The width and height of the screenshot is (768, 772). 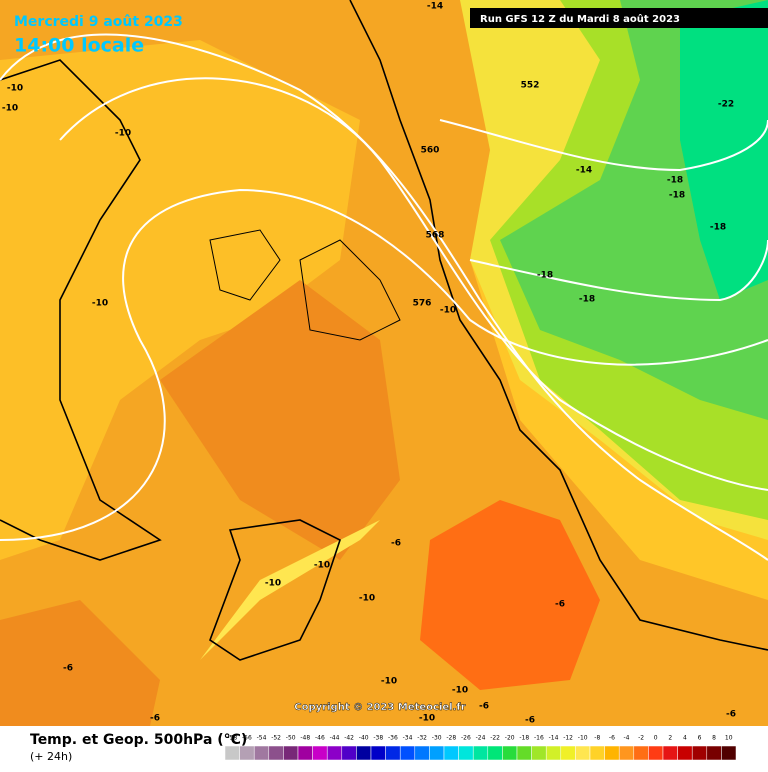 I want to click on scale-label: 8, so click(x=714, y=738).